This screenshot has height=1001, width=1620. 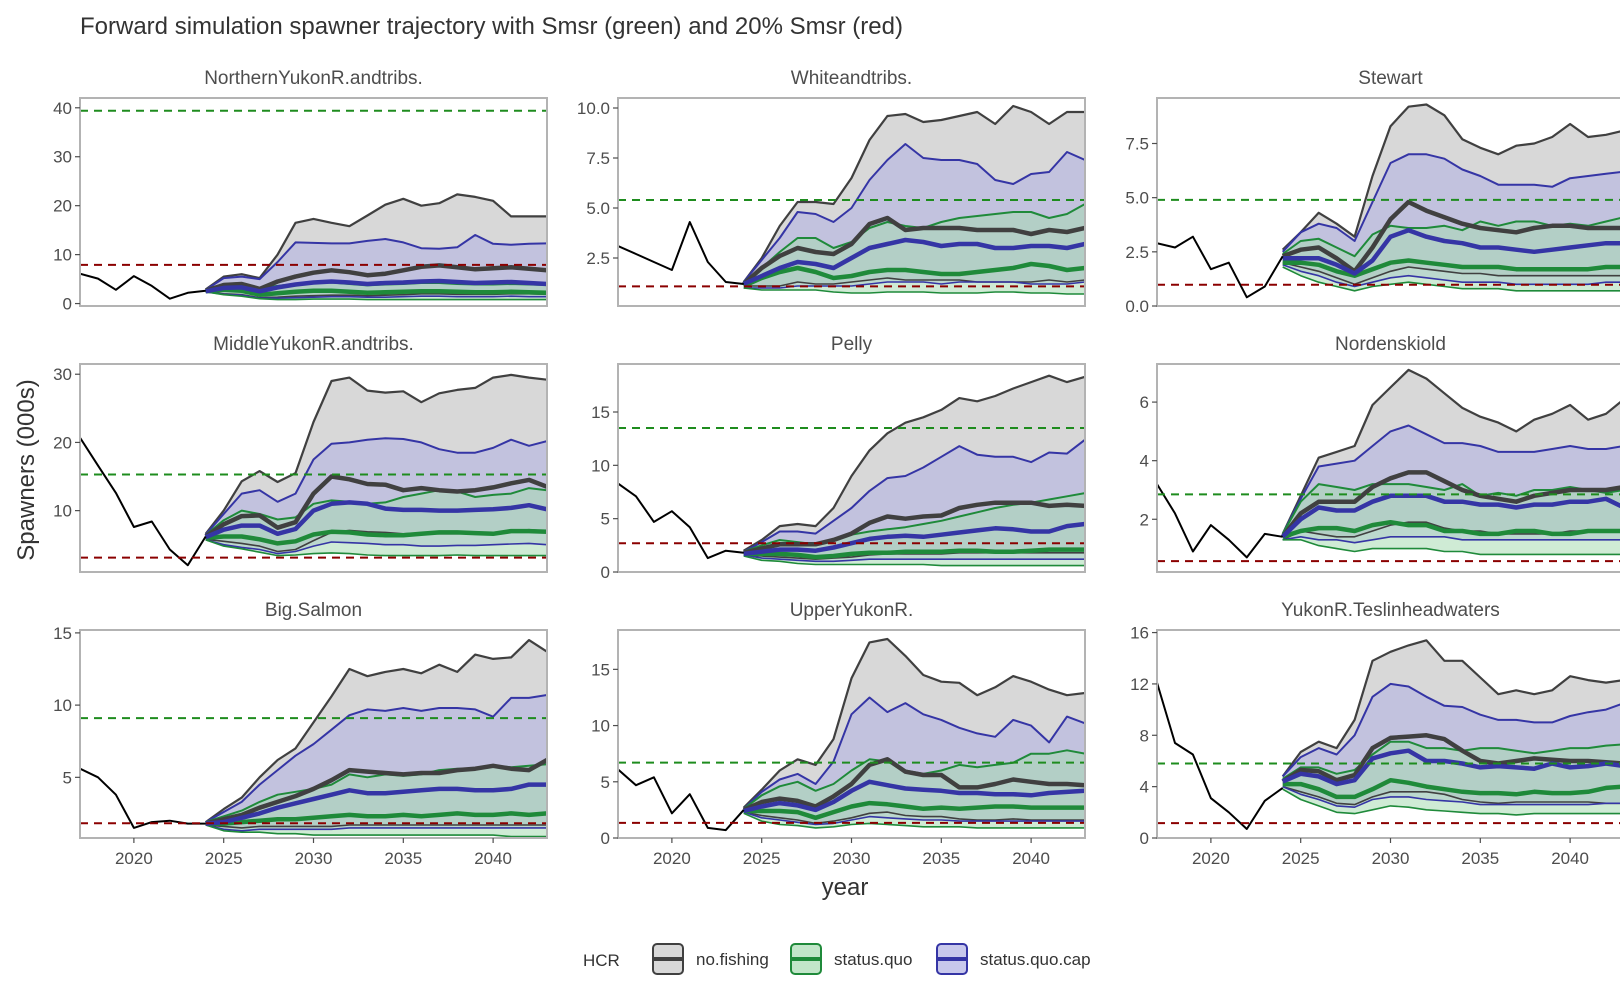 I want to click on y-tick-label: 2, so click(x=1144, y=519).